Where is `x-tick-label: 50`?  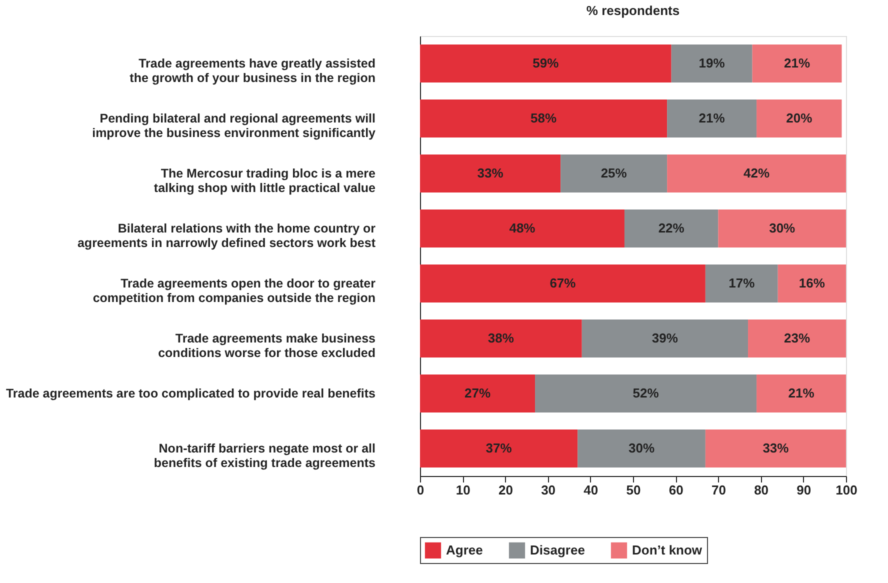 x-tick-label: 50 is located at coordinates (633, 490).